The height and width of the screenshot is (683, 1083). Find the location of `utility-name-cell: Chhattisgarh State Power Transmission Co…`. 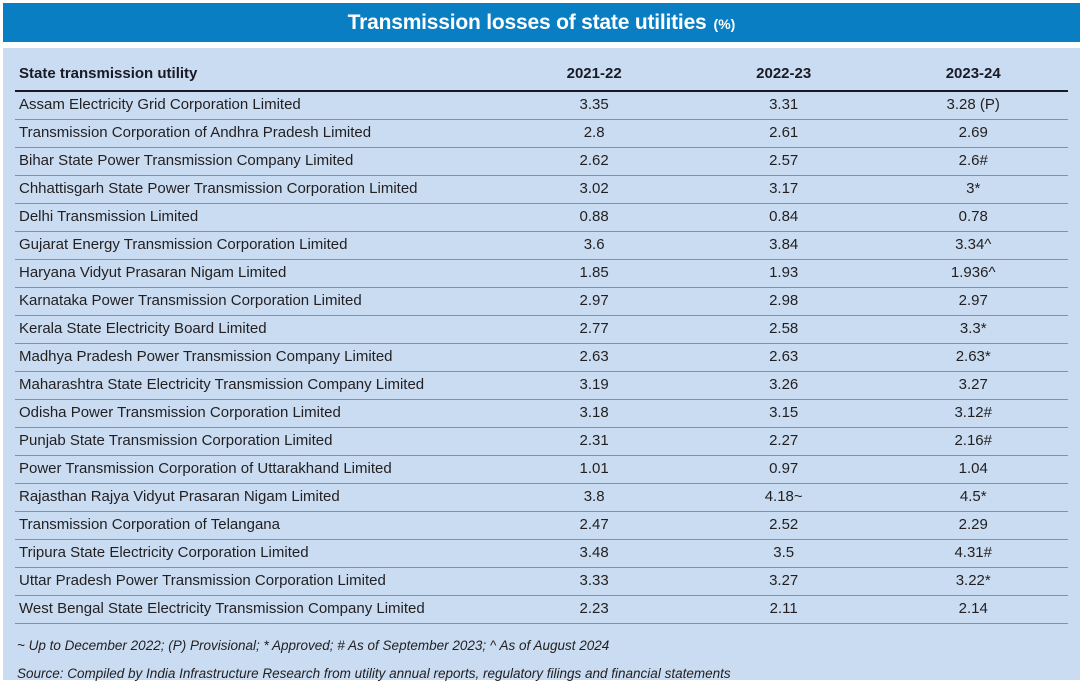

utility-name-cell: Chhattisgarh State Power Transmission Co… is located at coordinates (257, 189).